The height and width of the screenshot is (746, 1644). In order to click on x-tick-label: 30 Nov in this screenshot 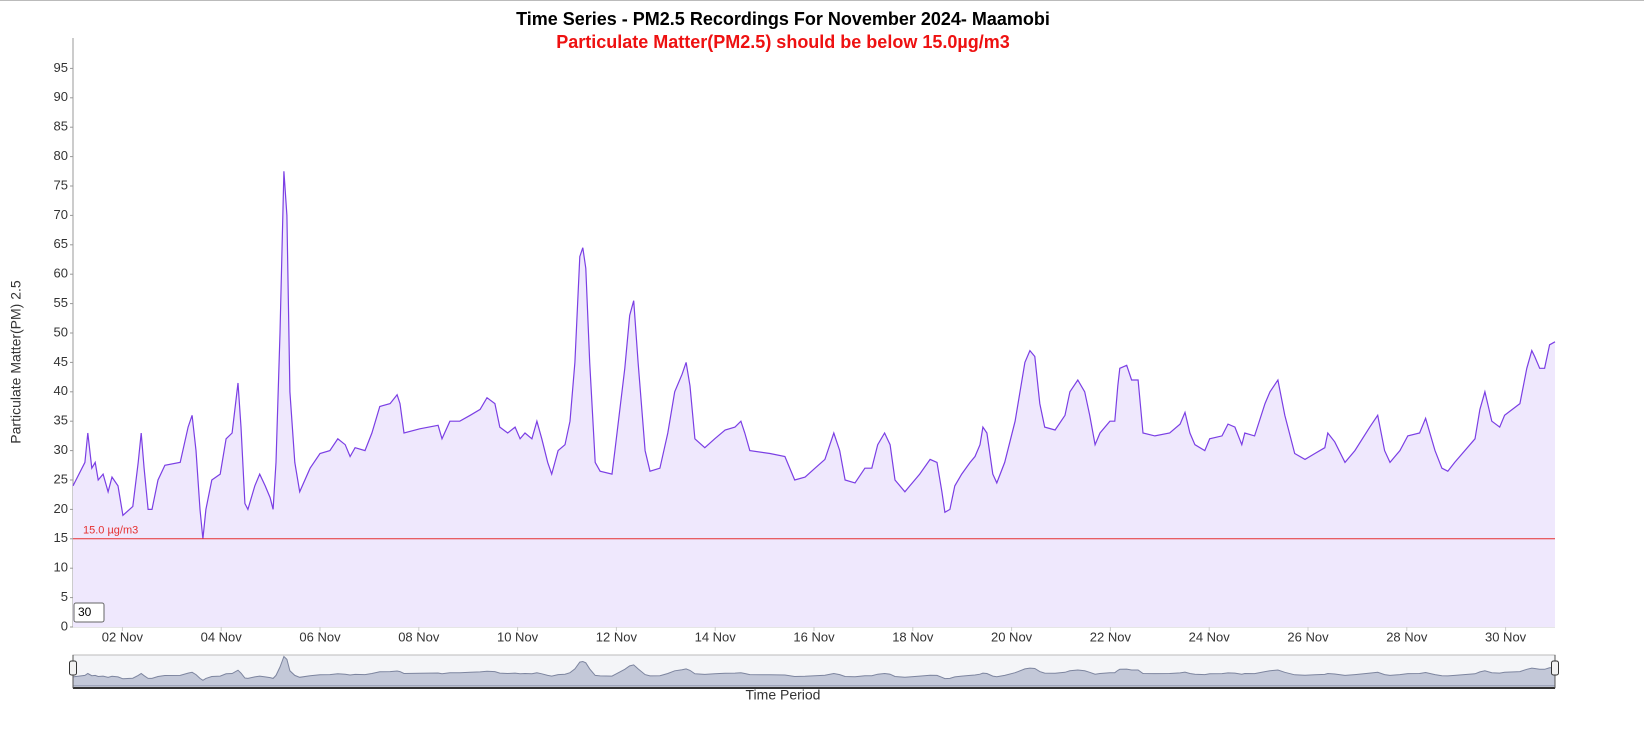, I will do `click(1506, 636)`.